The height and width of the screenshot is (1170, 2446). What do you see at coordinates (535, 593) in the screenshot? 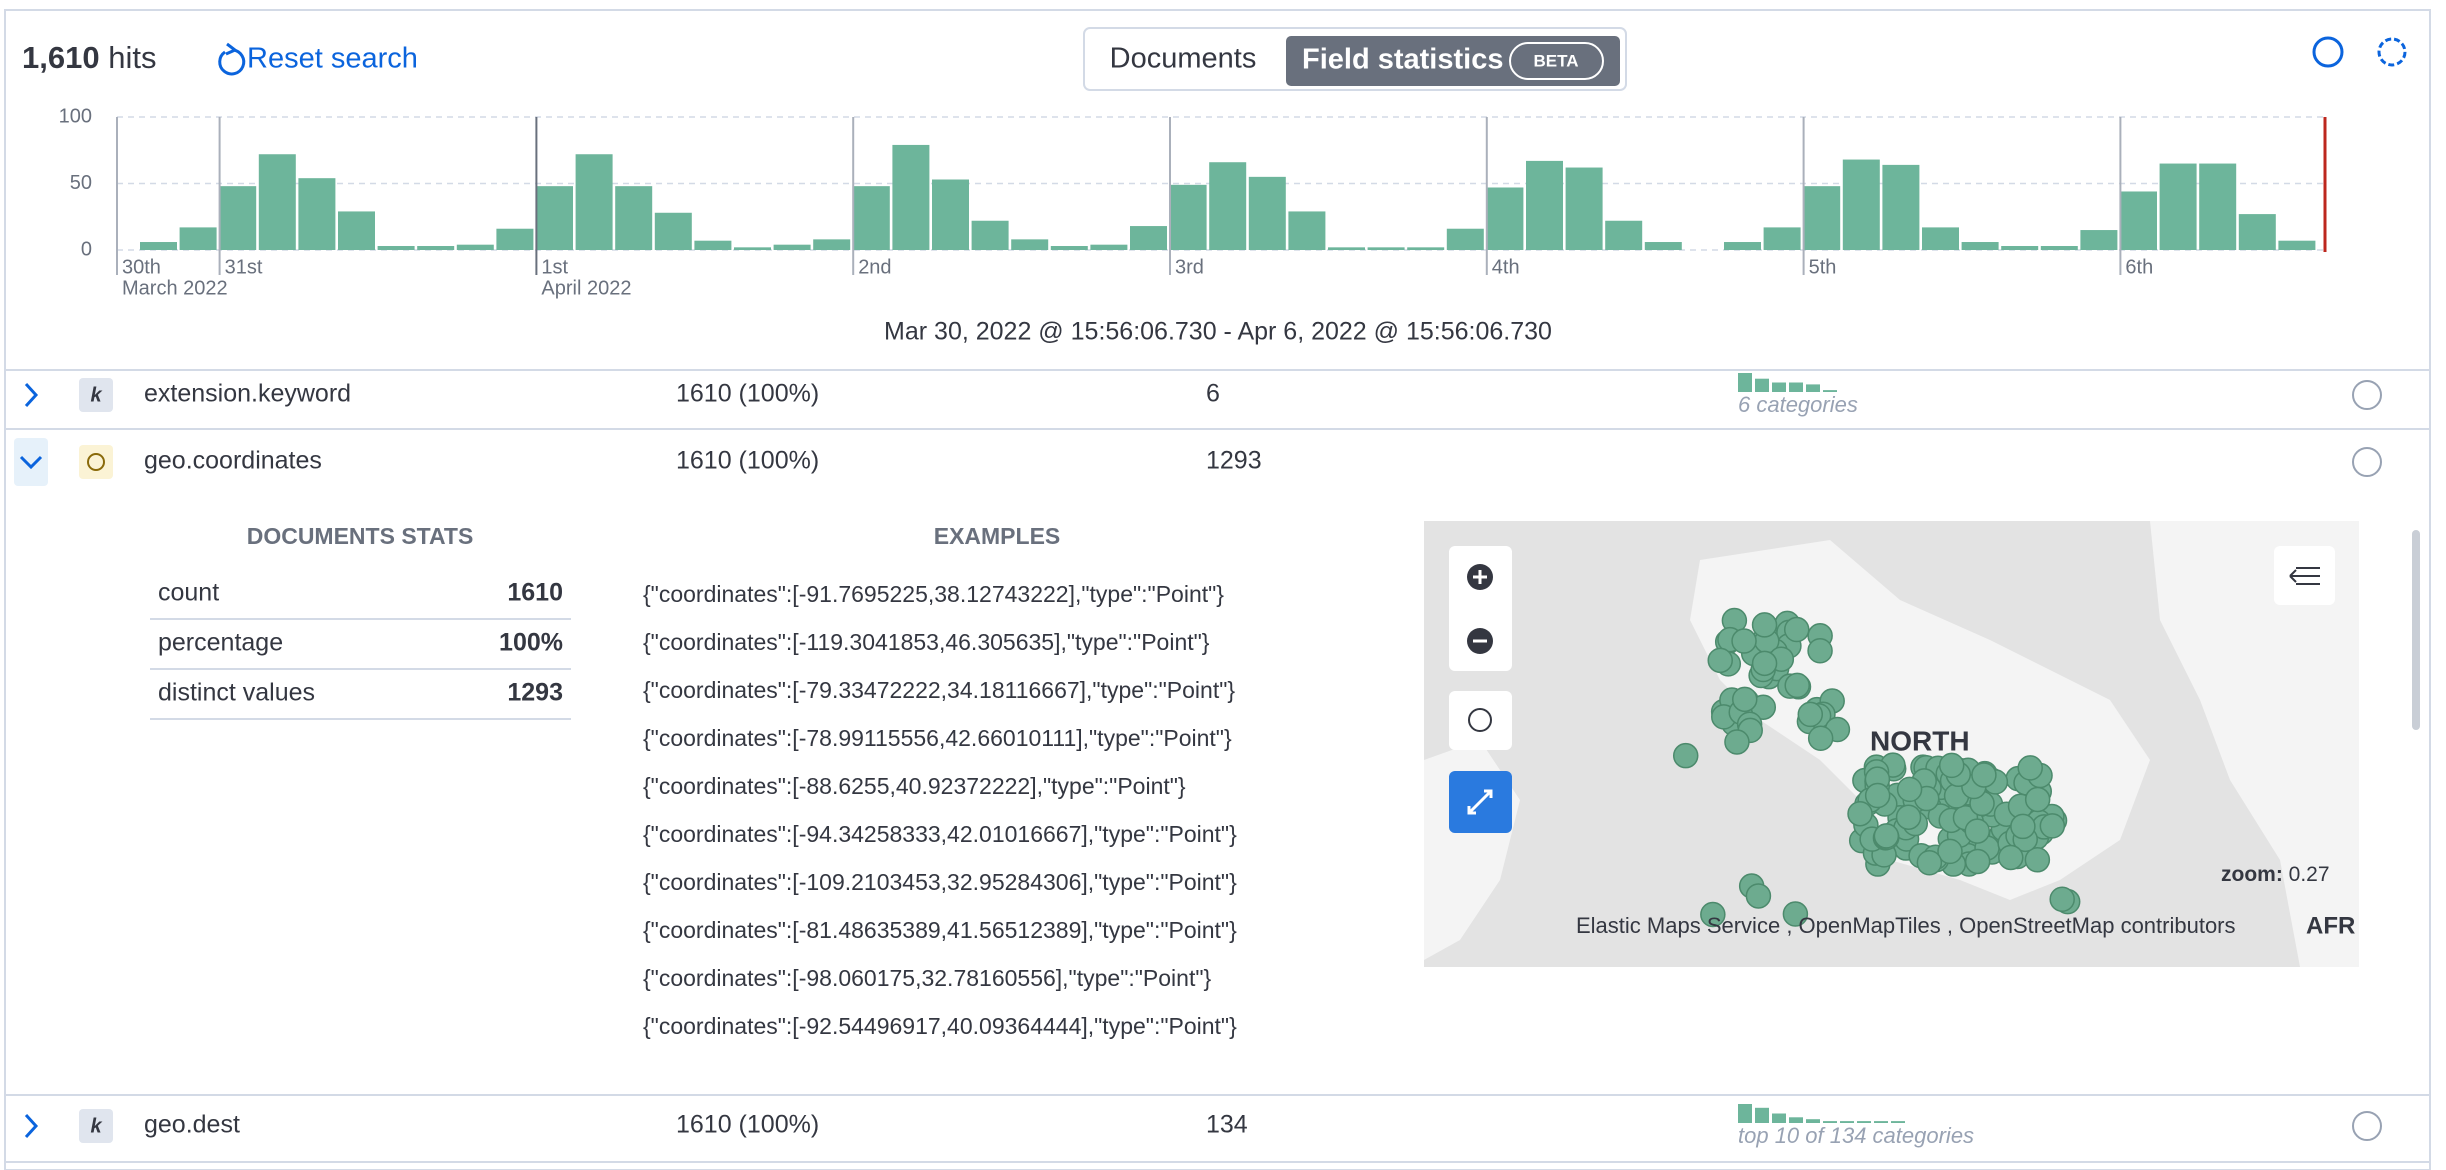
I see `stat-value: 1610` at bounding box center [535, 593].